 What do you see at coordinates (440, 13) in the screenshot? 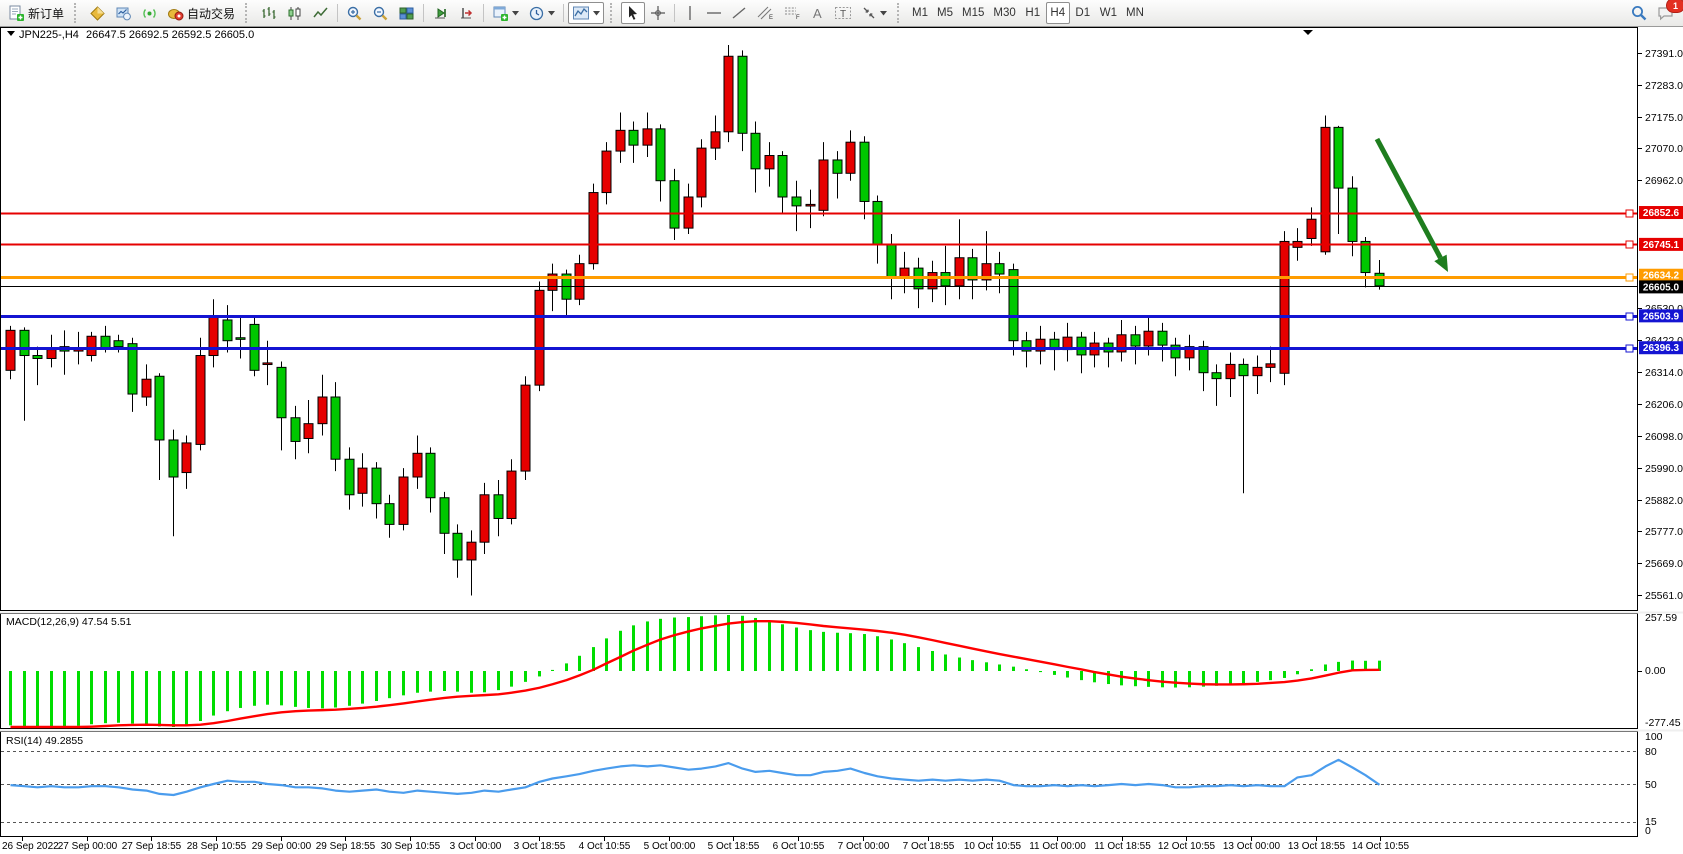
I see `auto-scroll-button` at bounding box center [440, 13].